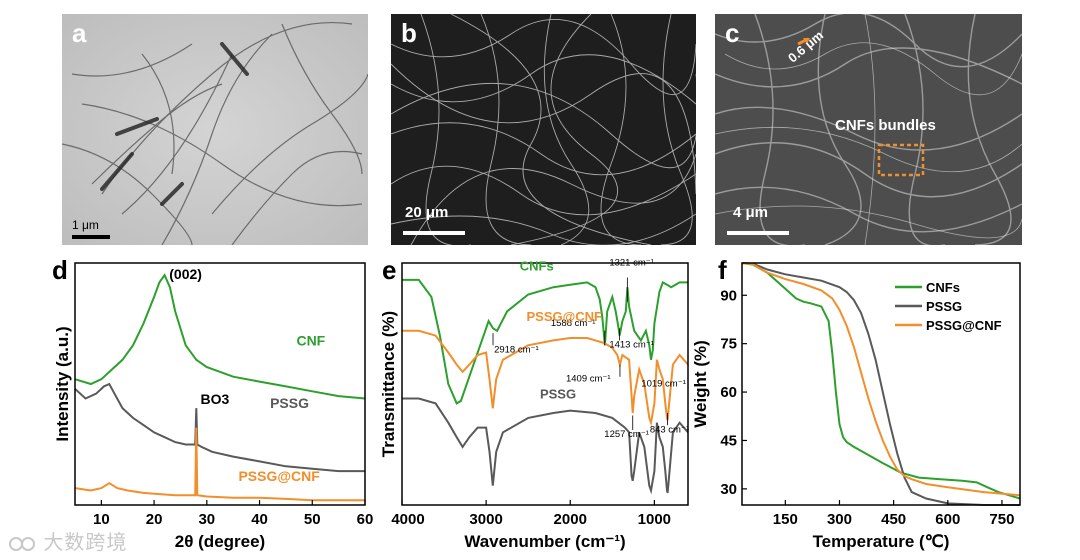 The height and width of the screenshot is (560, 1080). I want to click on micrograph-c: c 0.6 μm CNFs bundles 4 μm, so click(868, 129).